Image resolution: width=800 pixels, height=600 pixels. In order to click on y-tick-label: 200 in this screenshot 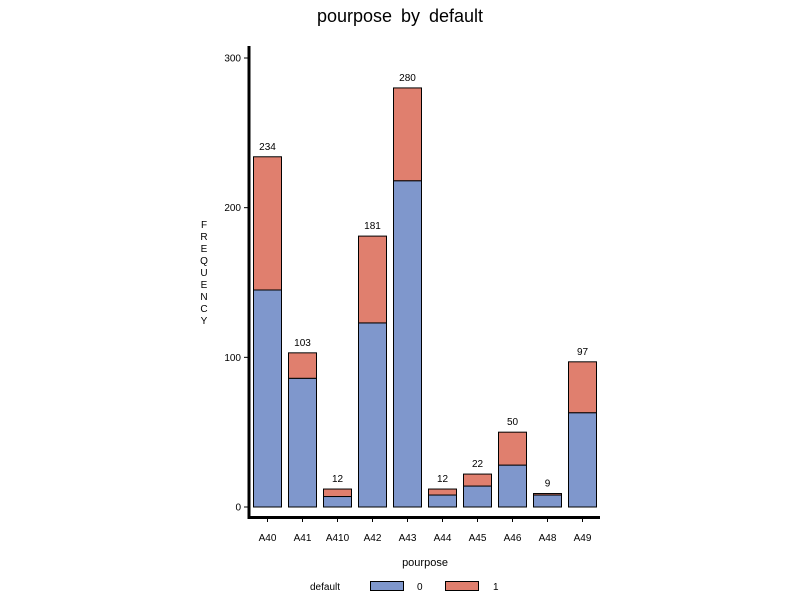, I will do `click(232, 208)`.